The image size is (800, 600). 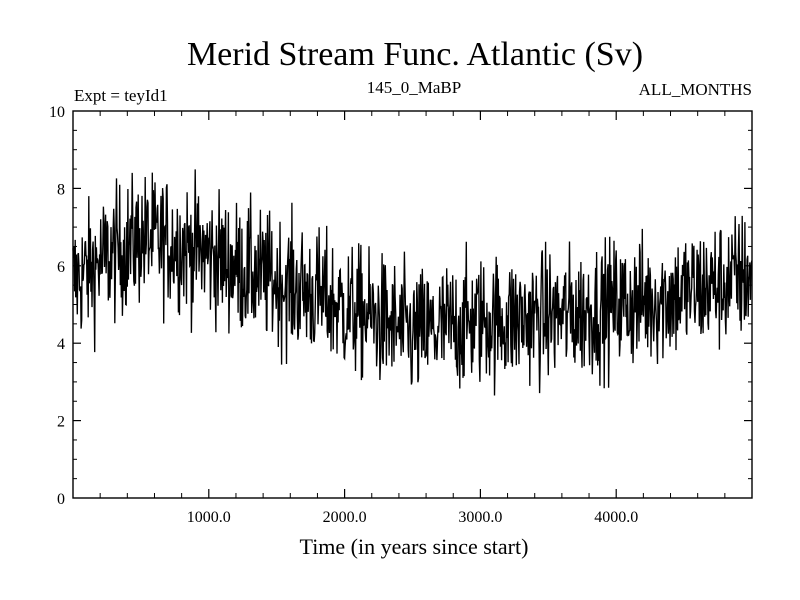 What do you see at coordinates (61, 267) in the screenshot?
I see `y-tick-label: 6` at bounding box center [61, 267].